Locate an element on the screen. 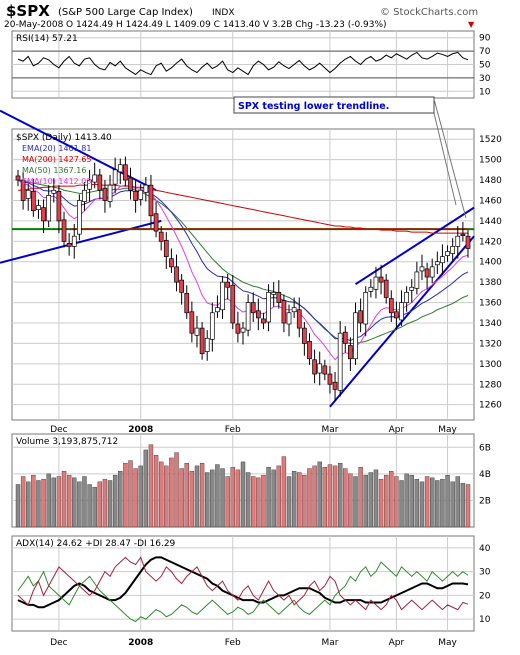 The height and width of the screenshot is (655, 520). adx-title: ADX(14) 24.62 +DI 28.47 -DI 16.29 is located at coordinates (96, 544).